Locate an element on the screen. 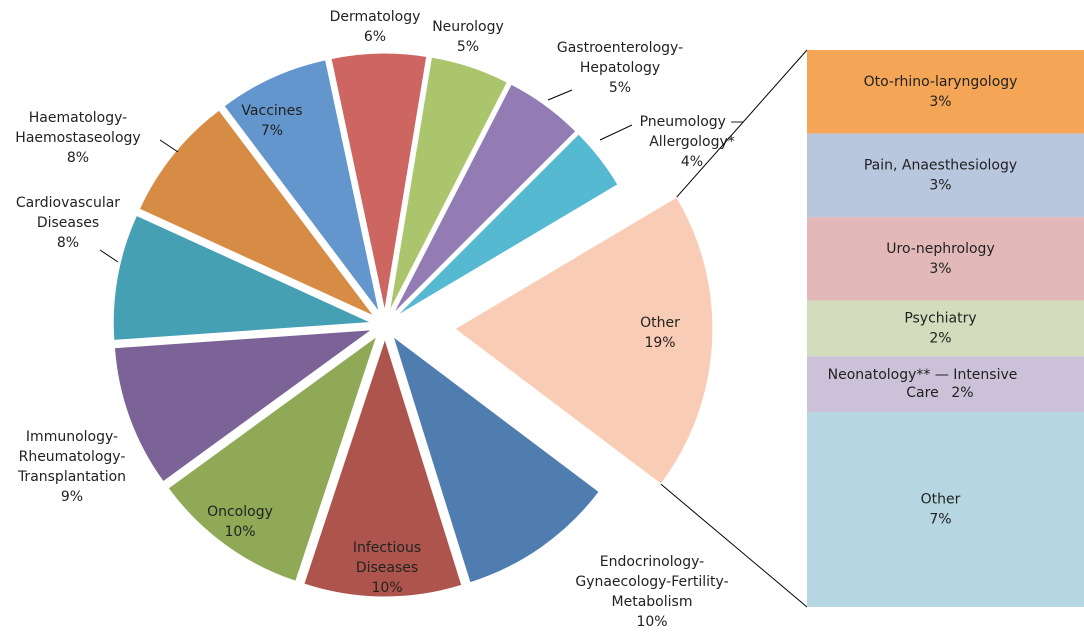 The image size is (1084, 637). slice-label: Infectious Diseases is located at coordinates (387, 558).